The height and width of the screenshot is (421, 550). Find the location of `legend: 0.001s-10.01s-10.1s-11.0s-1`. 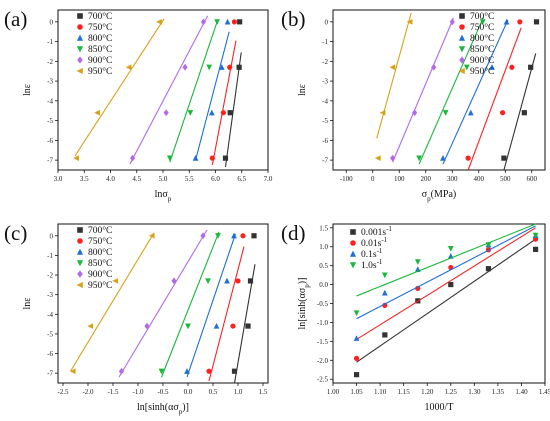

legend: 0.001s-10.01s-10.1s-11.0s-1 is located at coordinates (370, 248).